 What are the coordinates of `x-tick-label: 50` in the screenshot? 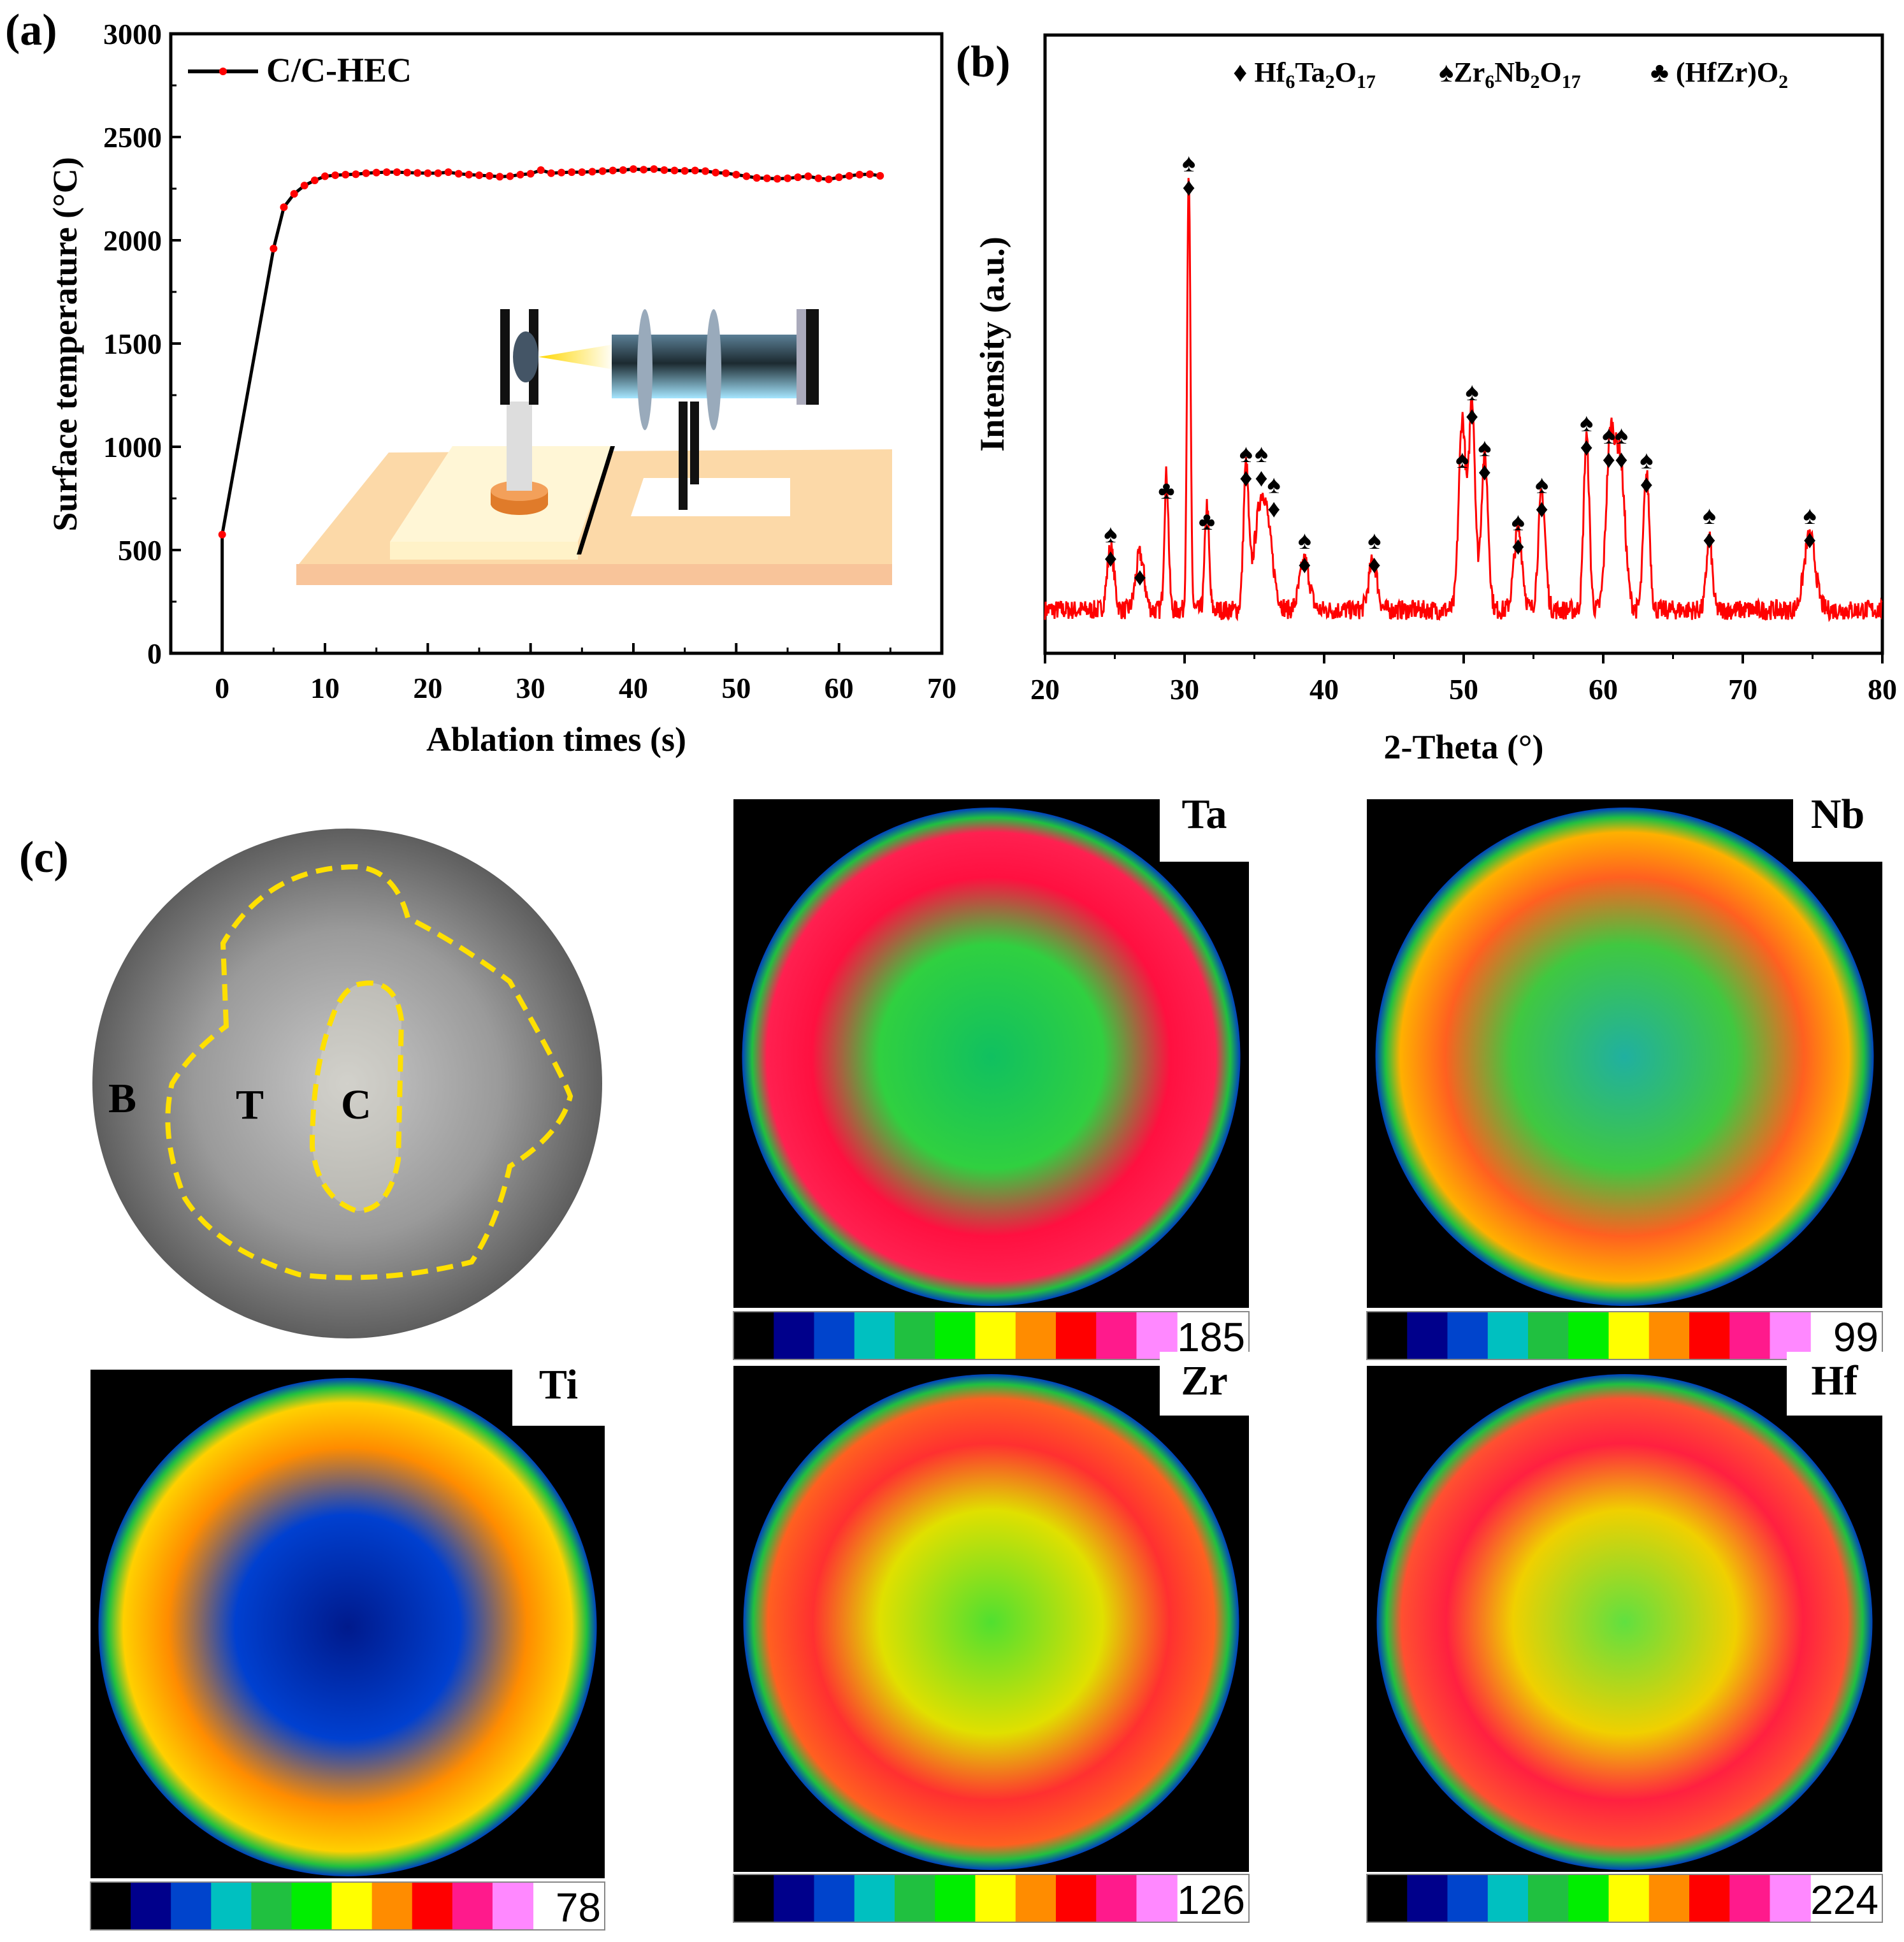 It's located at (736, 688).